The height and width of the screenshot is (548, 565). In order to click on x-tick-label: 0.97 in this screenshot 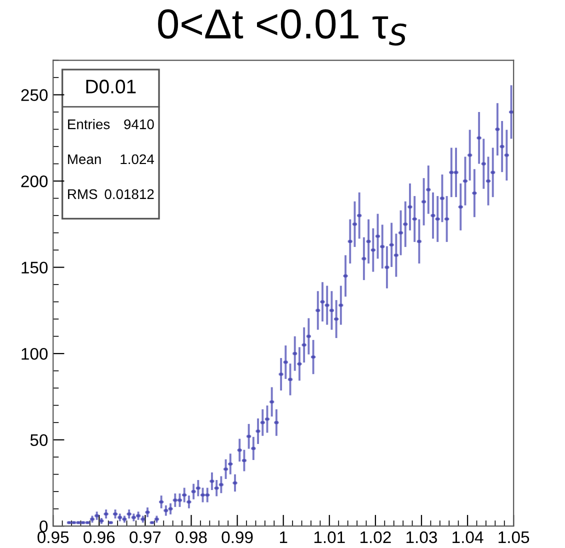, I will do `click(145, 537)`.